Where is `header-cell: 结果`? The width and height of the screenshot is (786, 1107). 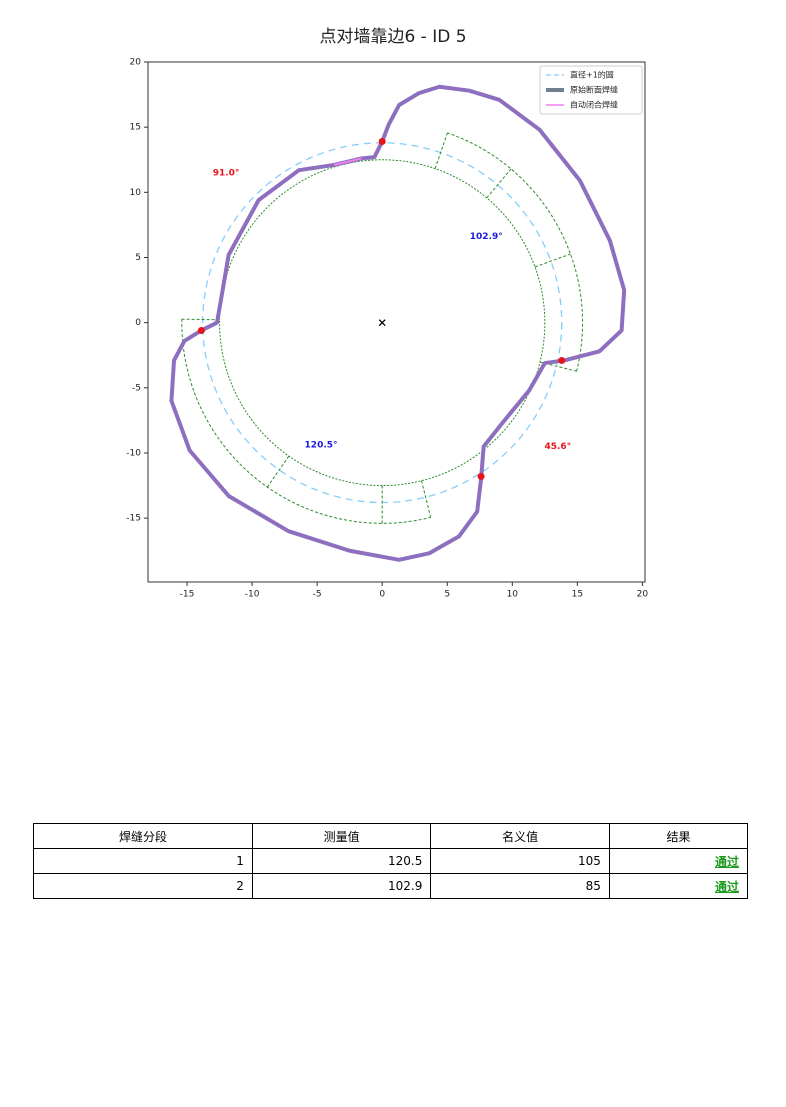 header-cell: 结果 is located at coordinates (678, 836).